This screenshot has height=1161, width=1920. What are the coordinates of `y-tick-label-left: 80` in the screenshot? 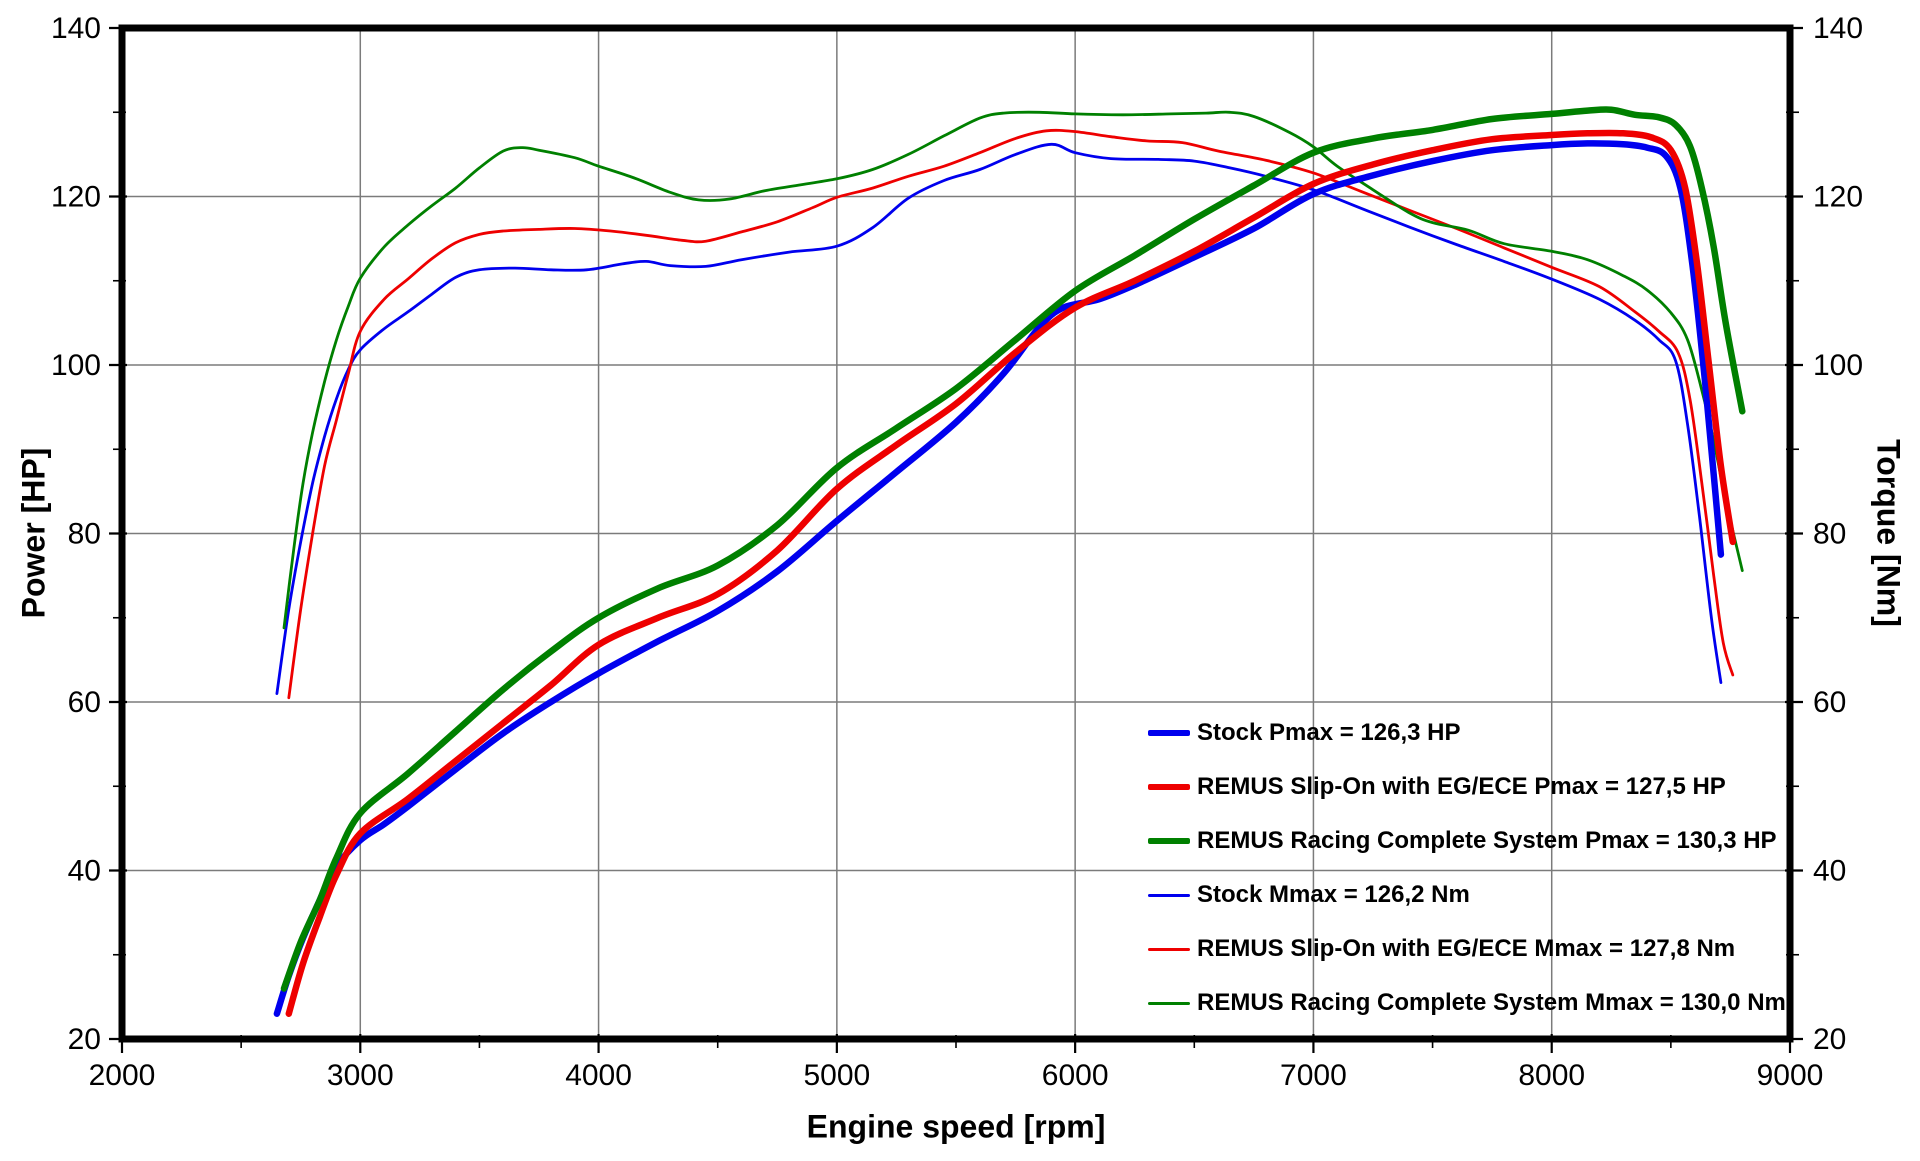 It's located at (84, 534).